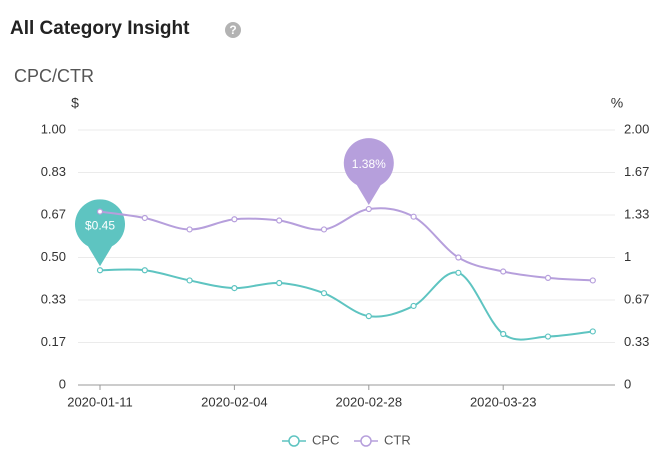 Image resolution: width=670 pixels, height=464 pixels. What do you see at coordinates (636, 341) in the screenshot?
I see `y2-tick-label: 0.33` at bounding box center [636, 341].